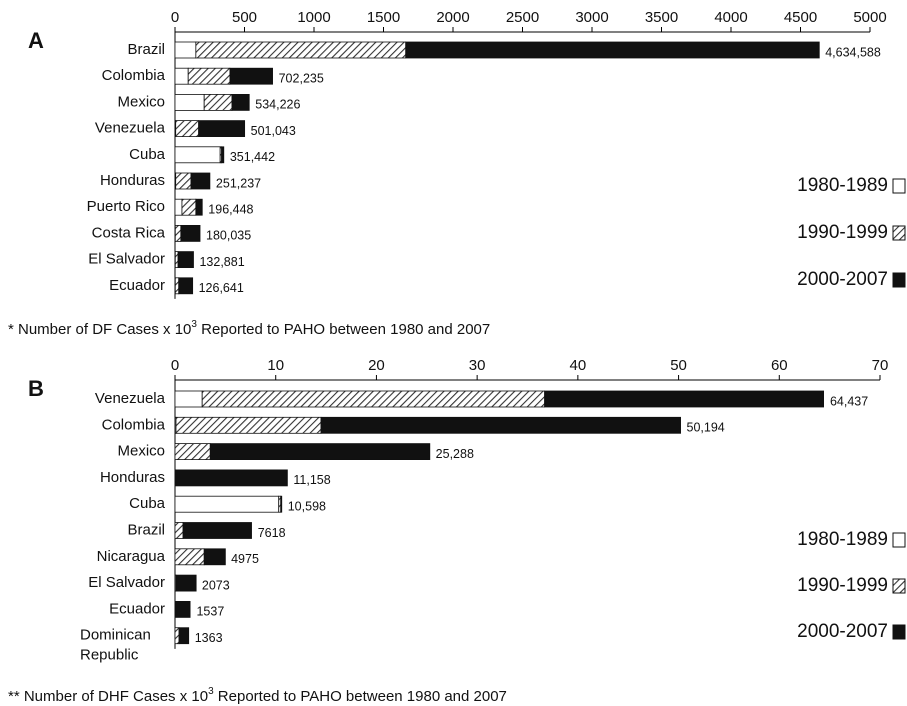 The width and height of the screenshot is (907, 706). I want to click on category-label: Dominican Republic, so click(115, 645).